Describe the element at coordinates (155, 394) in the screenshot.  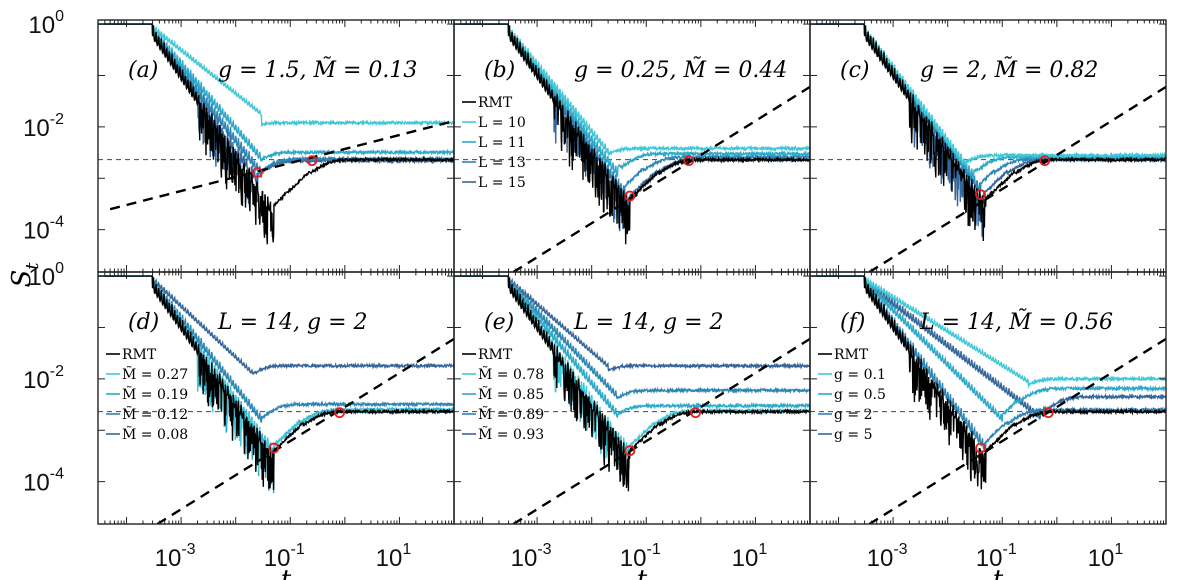
I see `legend-entry: M̃ = 0.19` at that location.